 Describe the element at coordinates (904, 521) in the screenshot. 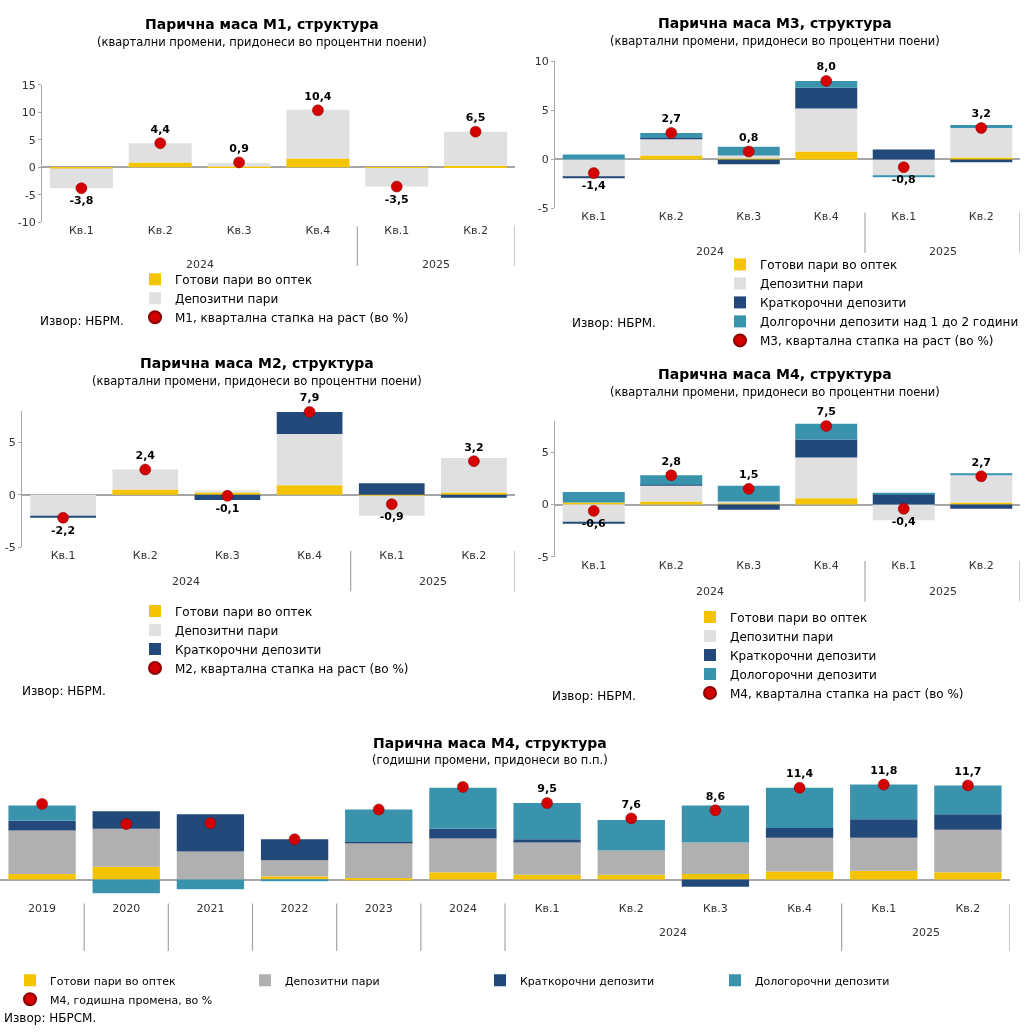

I see `data-label: -0,4` at that location.